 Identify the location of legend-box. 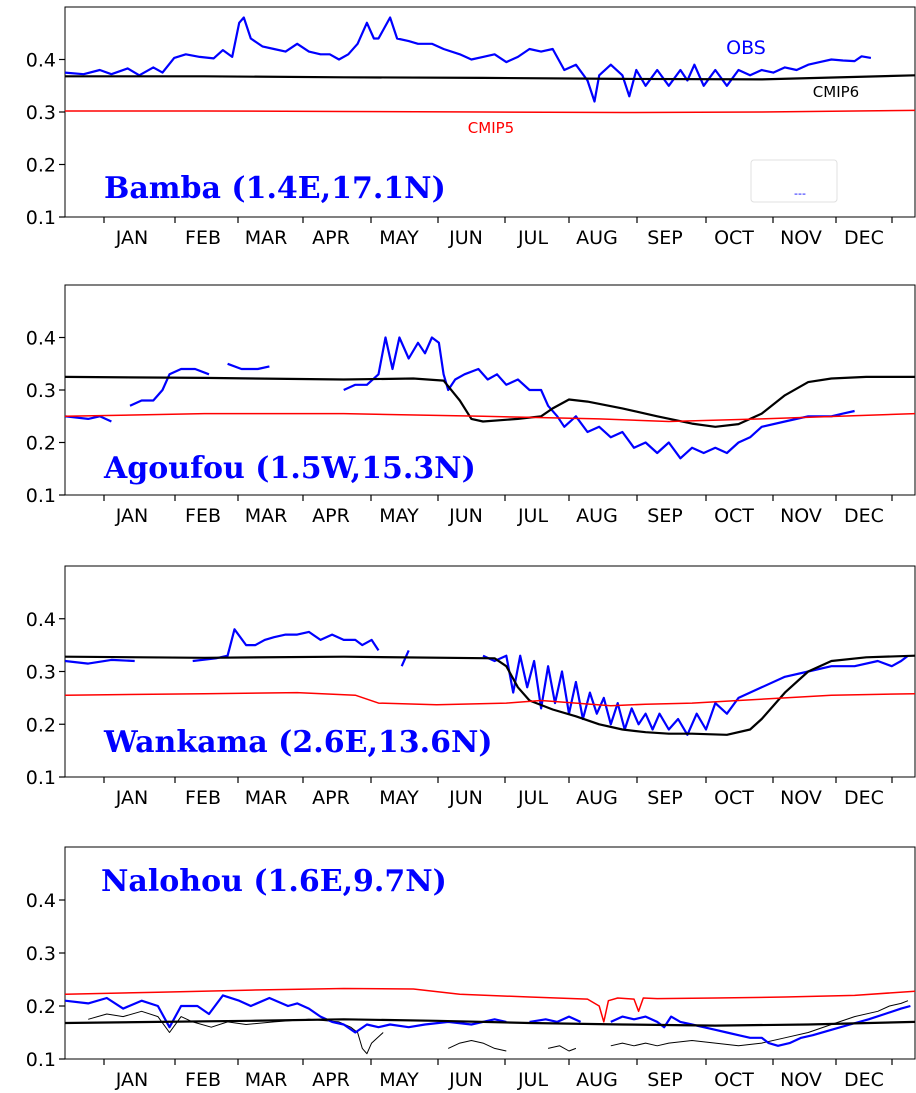
(794, 181).